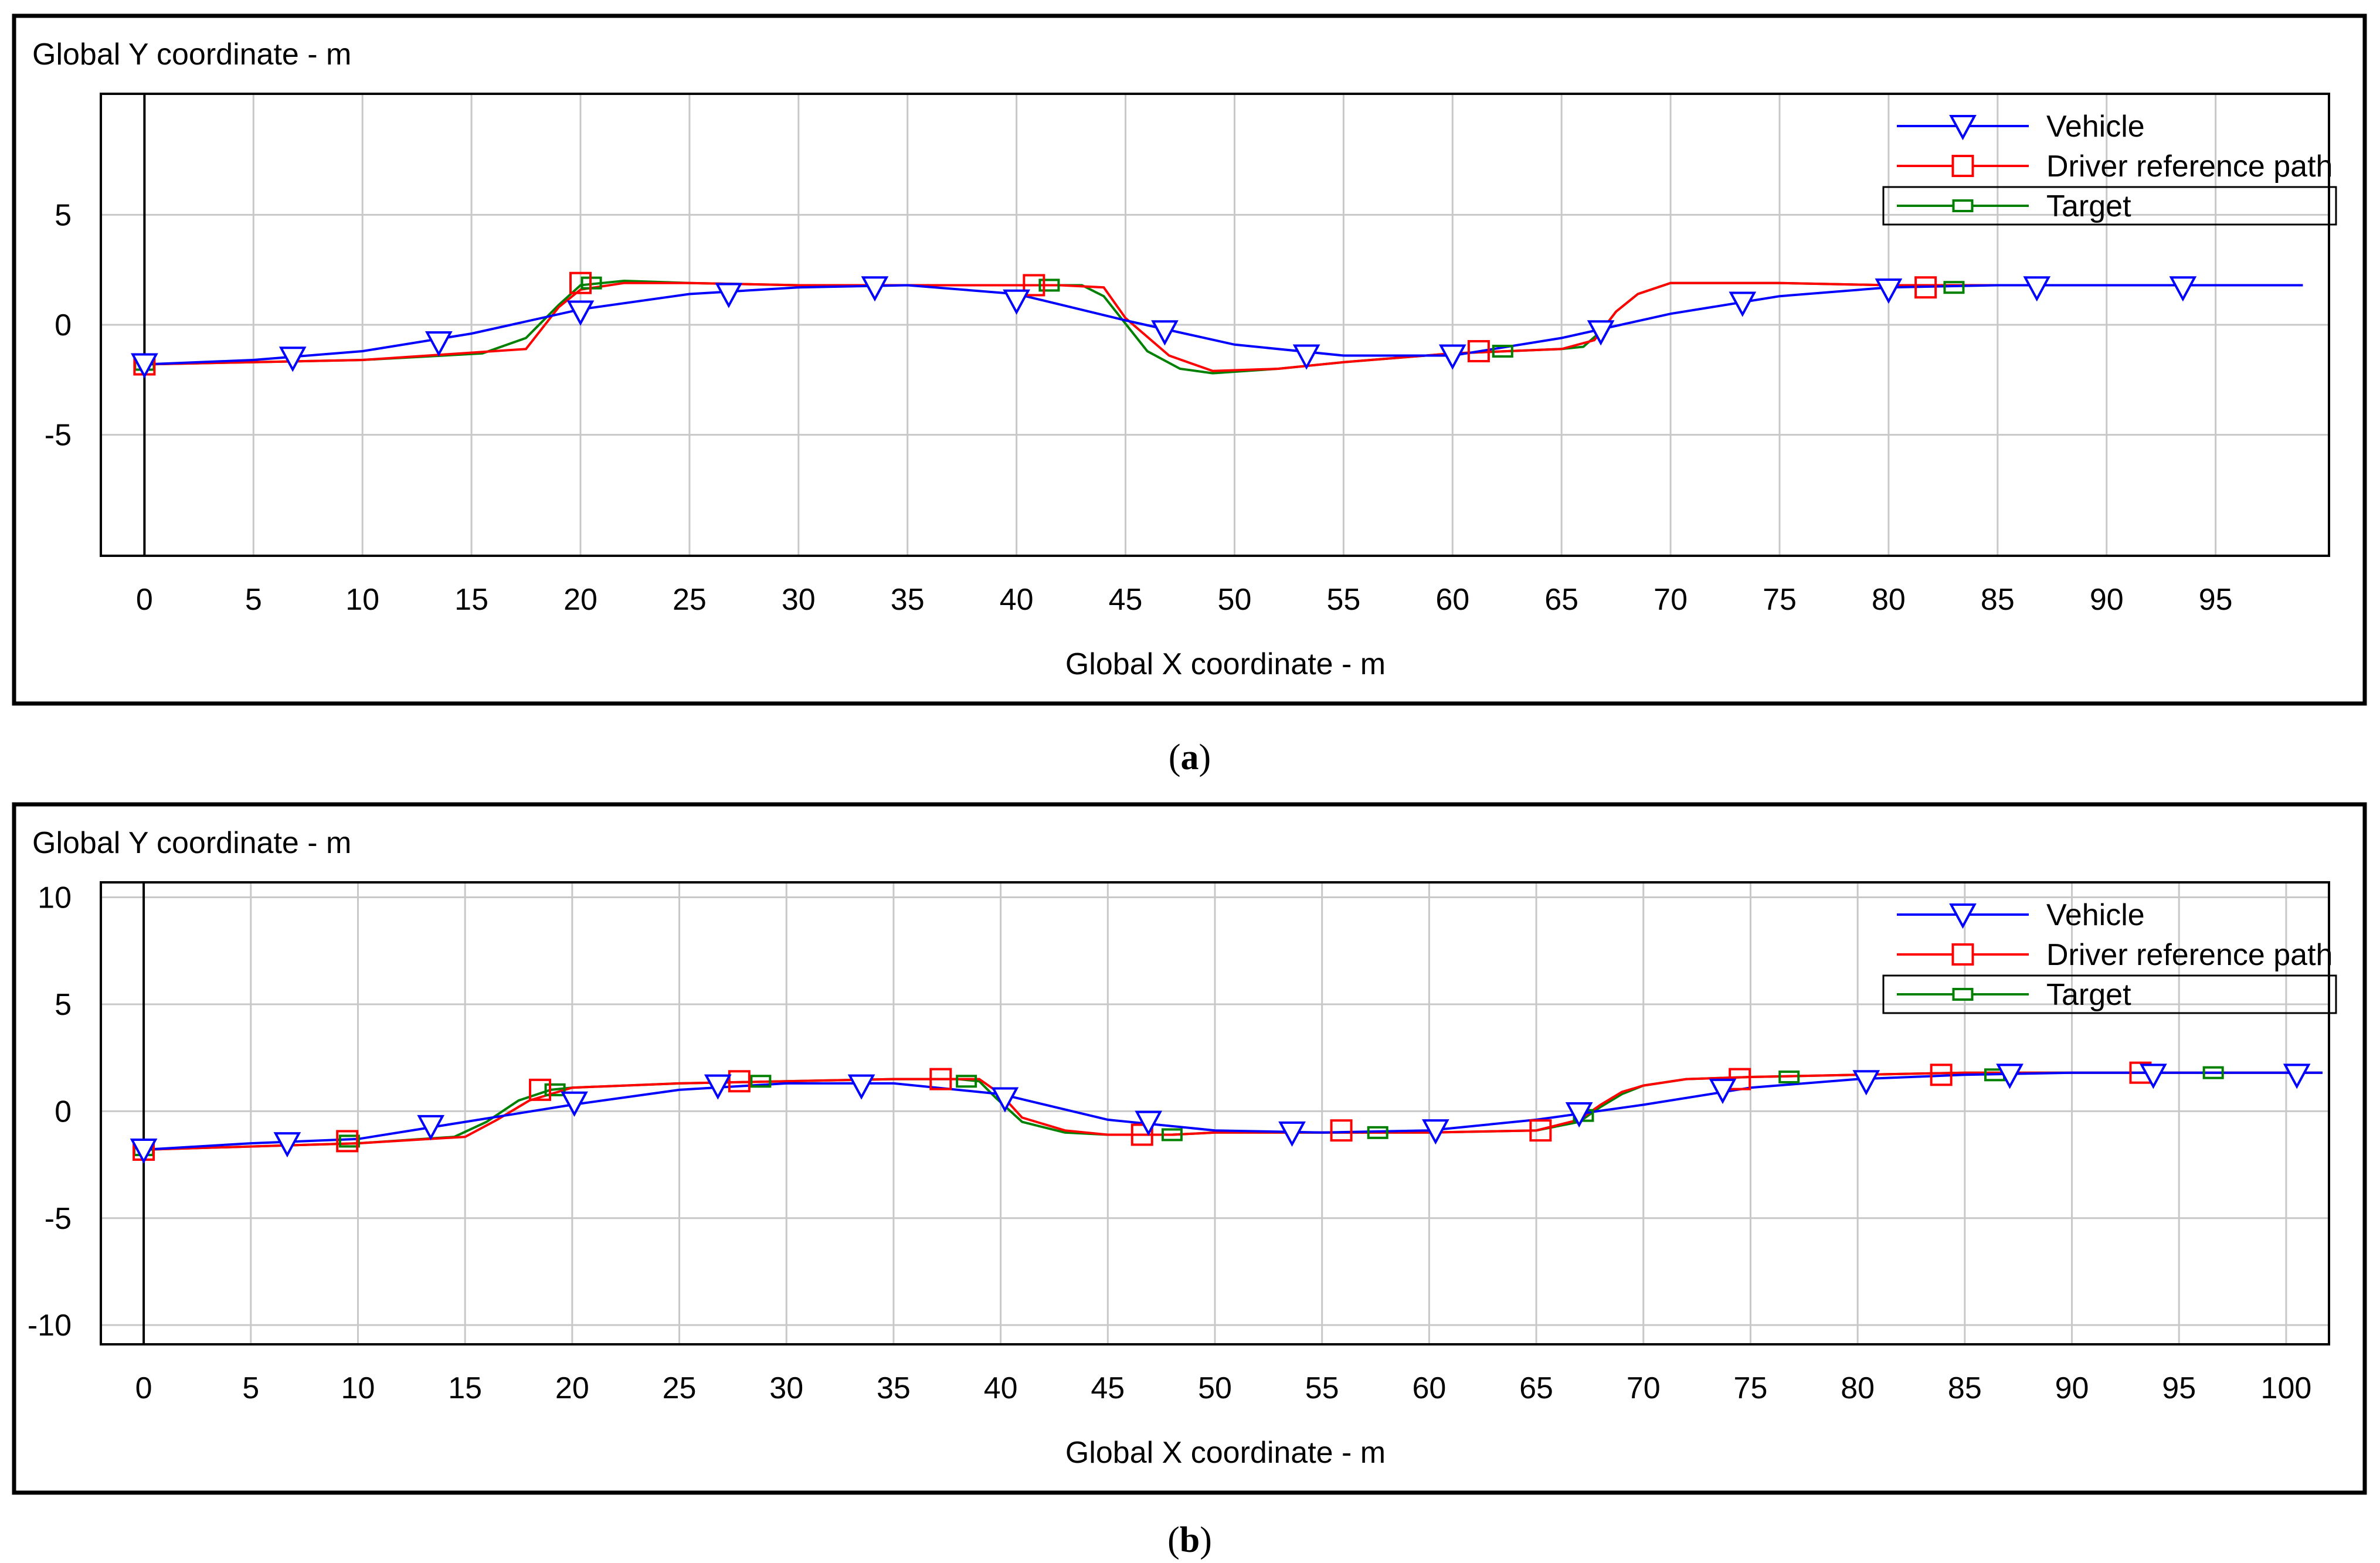 This screenshot has width=2380, height=1563. Describe the element at coordinates (1233, 1111) in the screenshot. I see `panel-b-series-vehicle-line` at that location.